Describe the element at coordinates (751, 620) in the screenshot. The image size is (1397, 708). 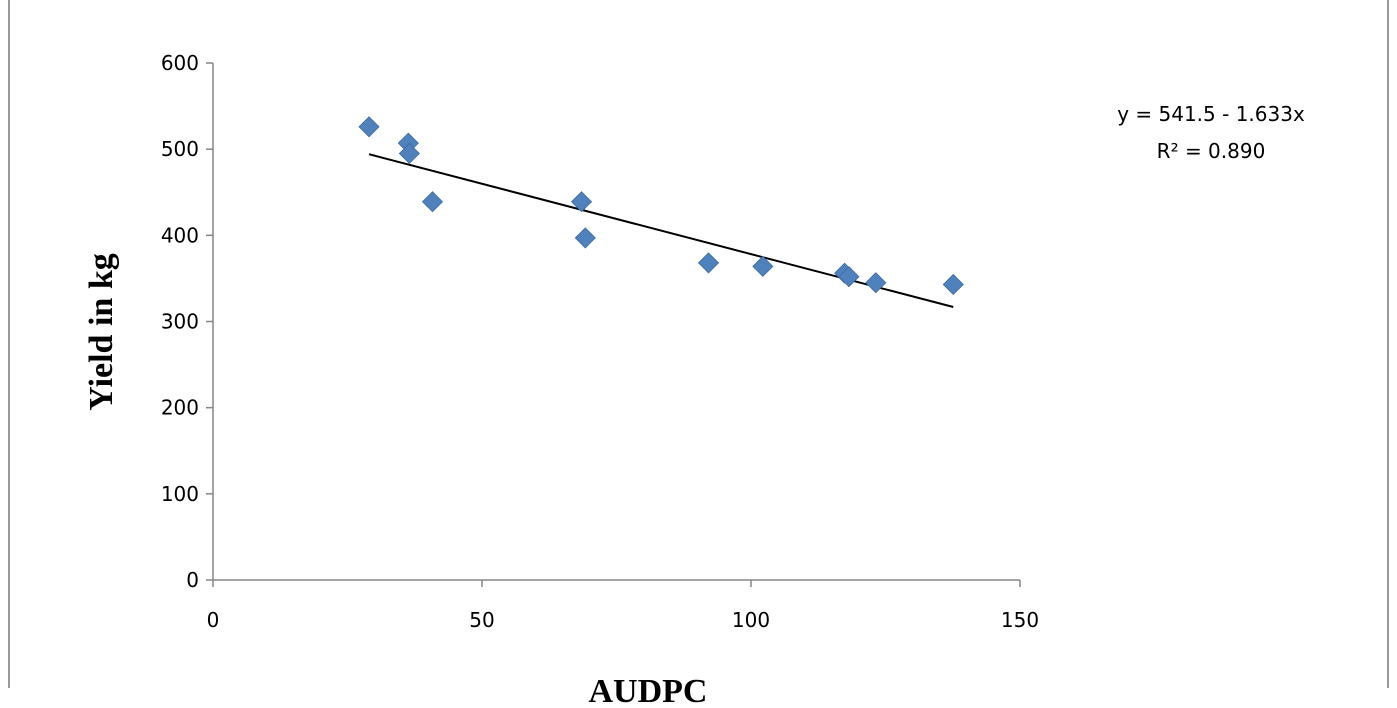
I see `x-tick-label: 100` at that location.